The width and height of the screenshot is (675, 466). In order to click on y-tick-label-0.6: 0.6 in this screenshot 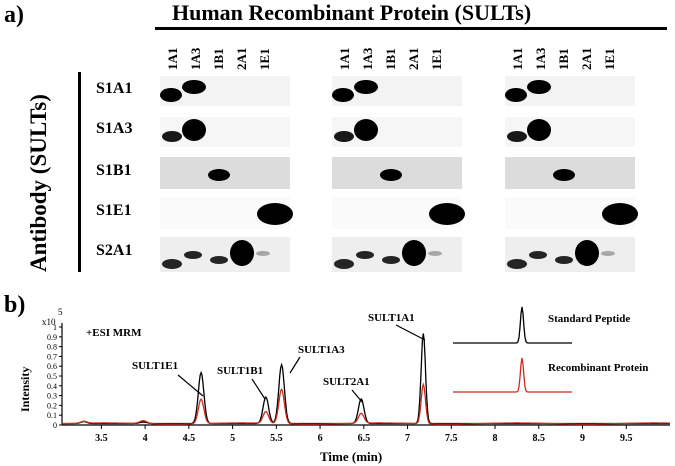, I will do `click(52, 366)`.